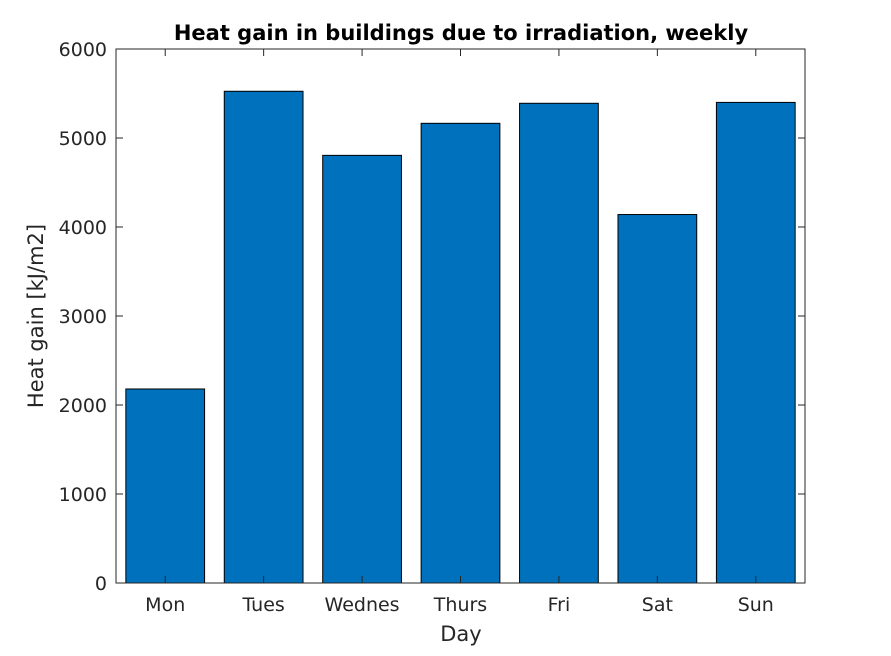 The image size is (891, 656). Describe the element at coordinates (657, 605) in the screenshot. I see `x-tick-label-sat: Sat` at that location.